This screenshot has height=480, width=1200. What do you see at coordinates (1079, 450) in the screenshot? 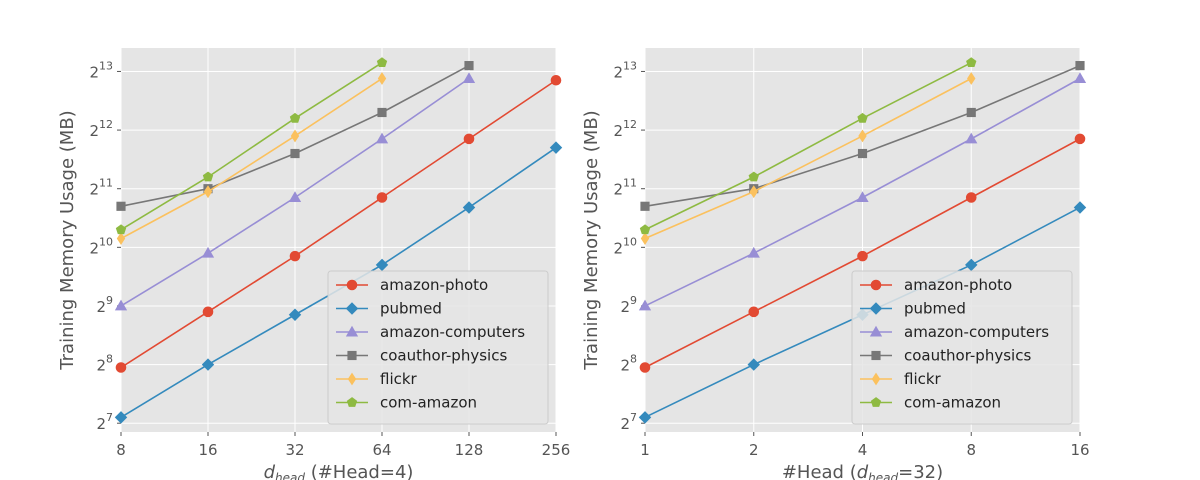
I see `x-tick-label: 16` at bounding box center [1079, 450].